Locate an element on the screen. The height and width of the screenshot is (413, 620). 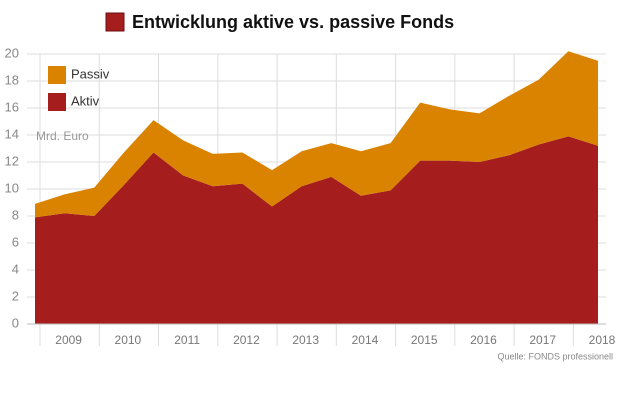
x-tick-label: 2013 is located at coordinates (305, 340).